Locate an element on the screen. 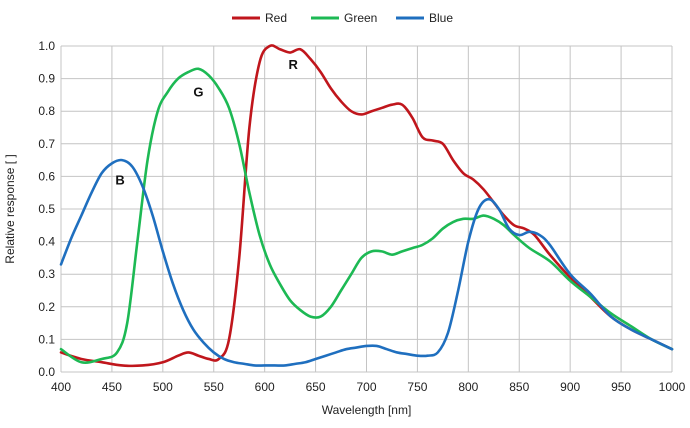  y-tick-label: 0.7 is located at coordinates (46, 144).